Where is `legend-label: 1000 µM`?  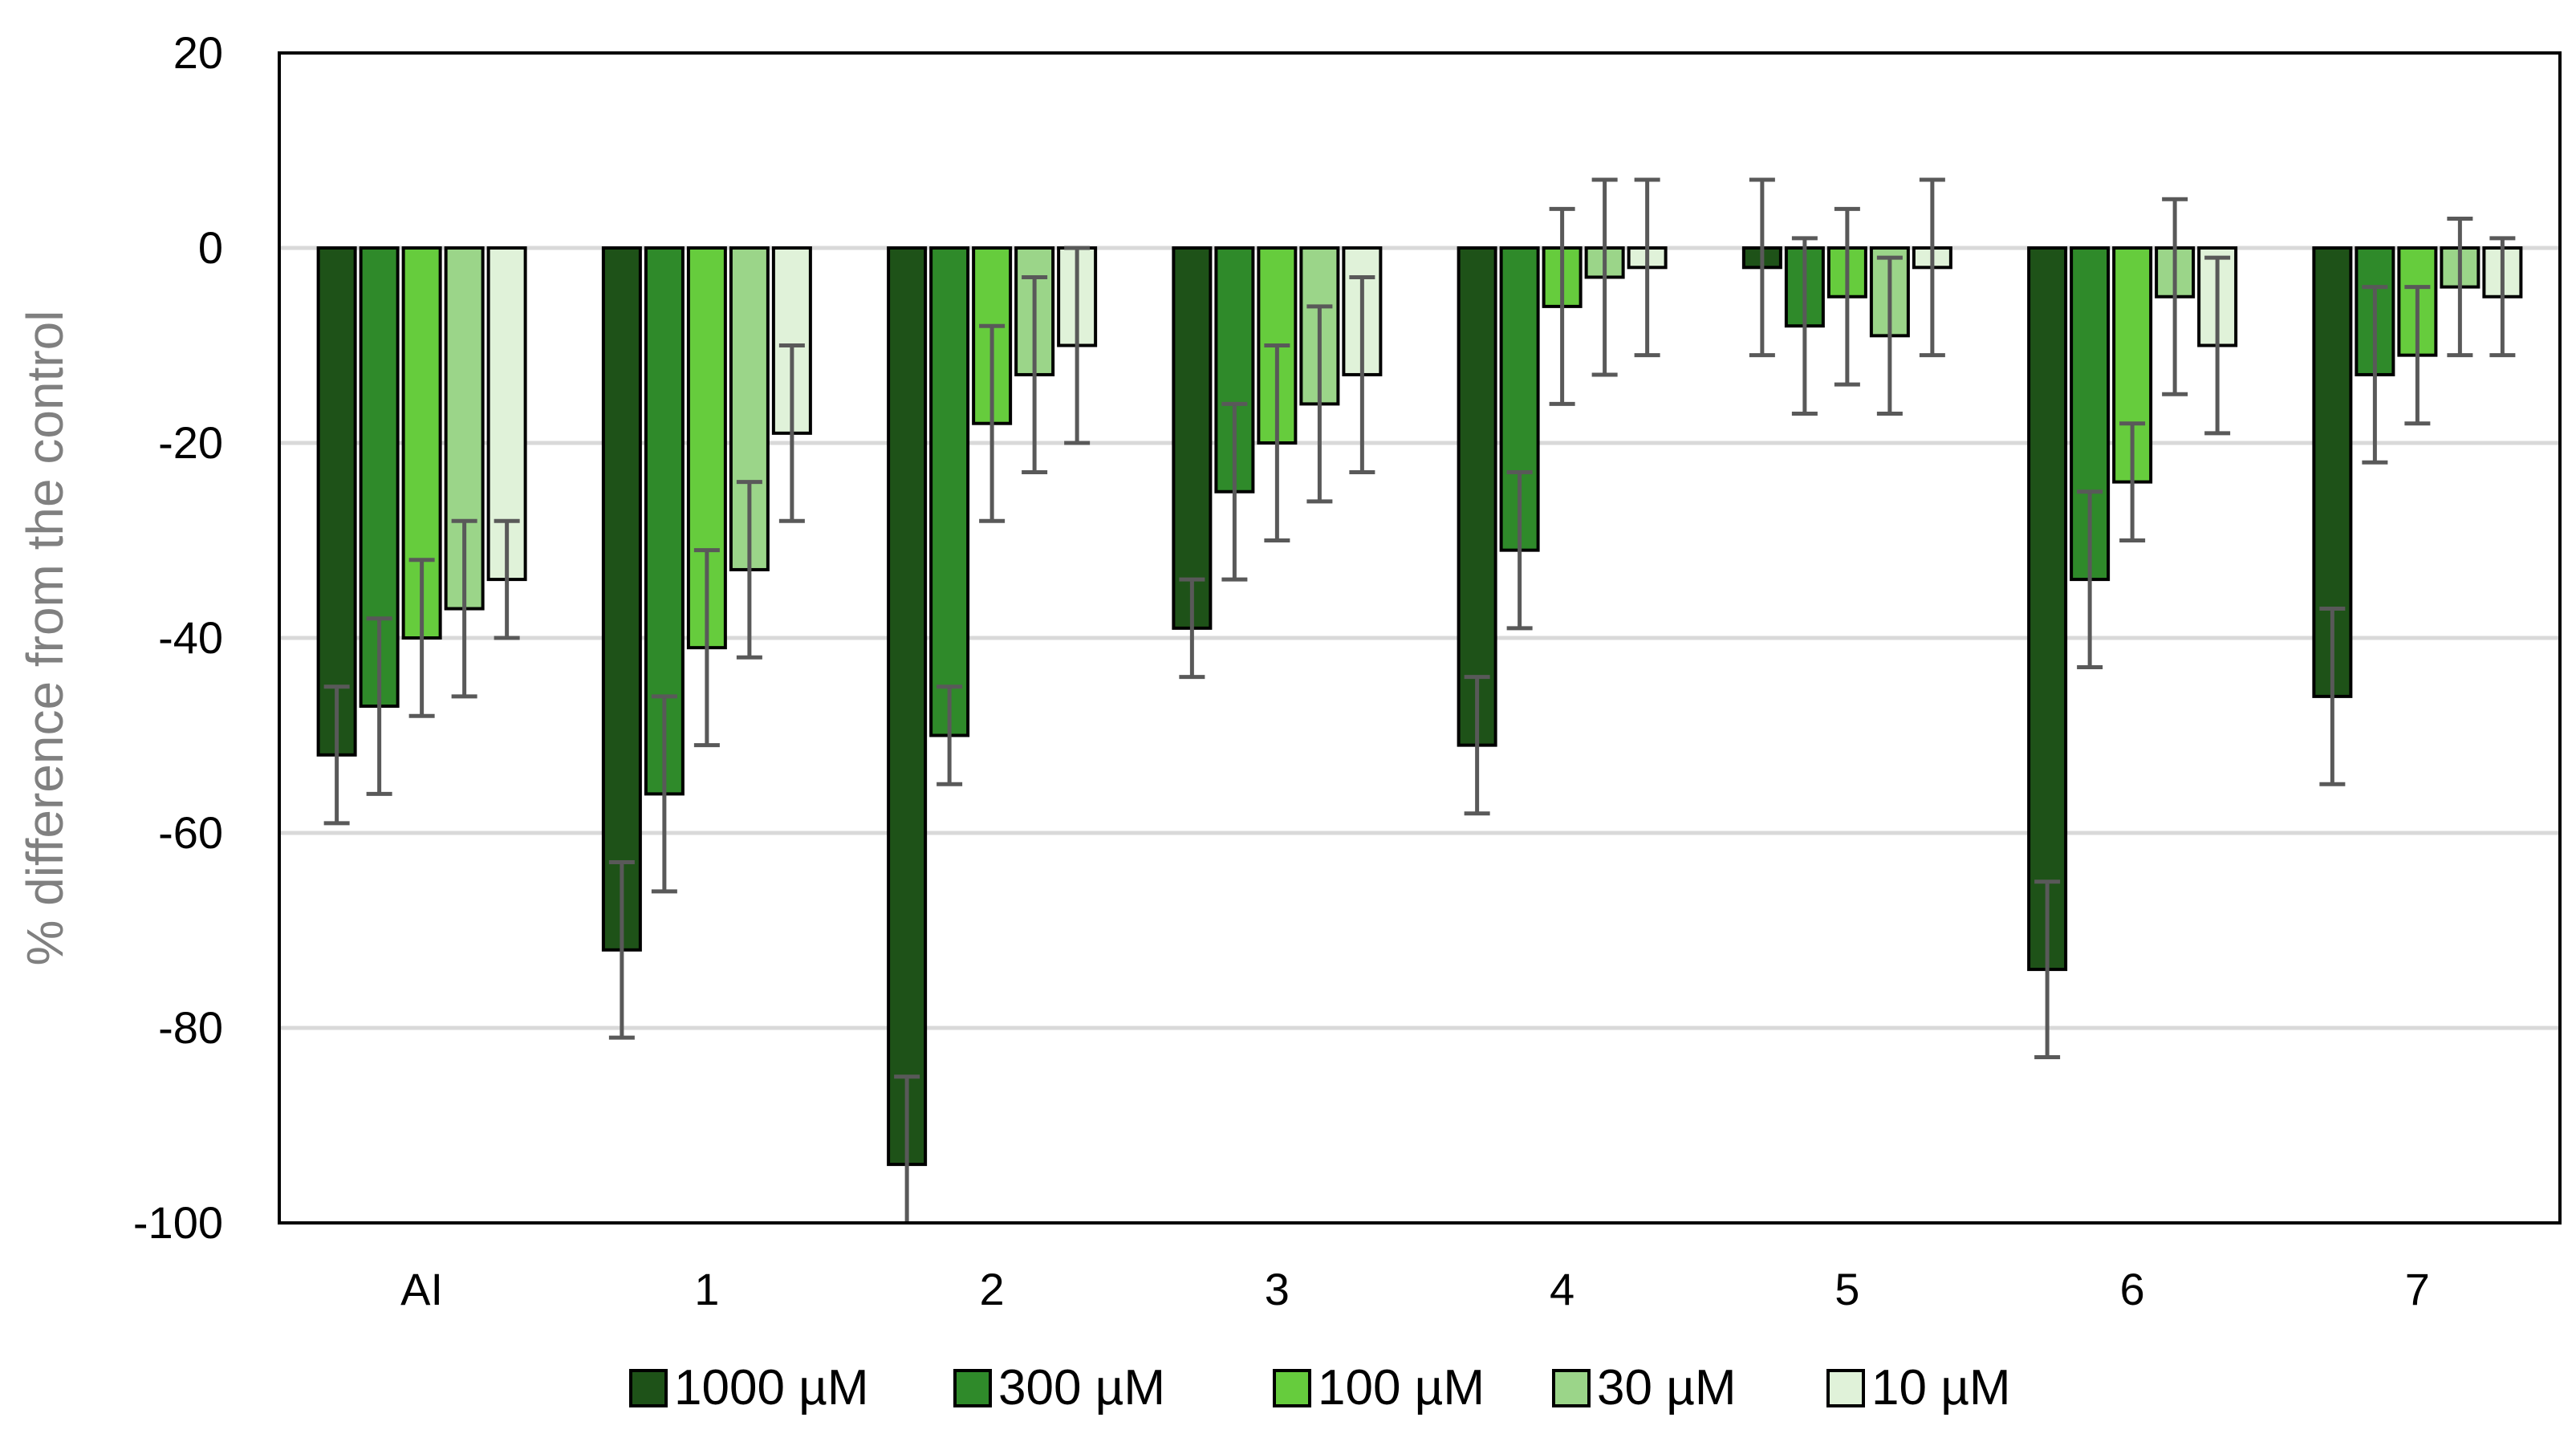
legend-label: 1000 µM is located at coordinates (772, 1387).